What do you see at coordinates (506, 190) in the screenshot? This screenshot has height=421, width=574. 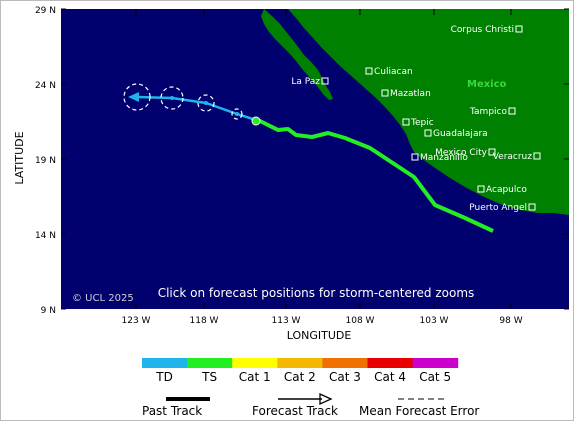 I see `city-label: Acapulco` at bounding box center [506, 190].